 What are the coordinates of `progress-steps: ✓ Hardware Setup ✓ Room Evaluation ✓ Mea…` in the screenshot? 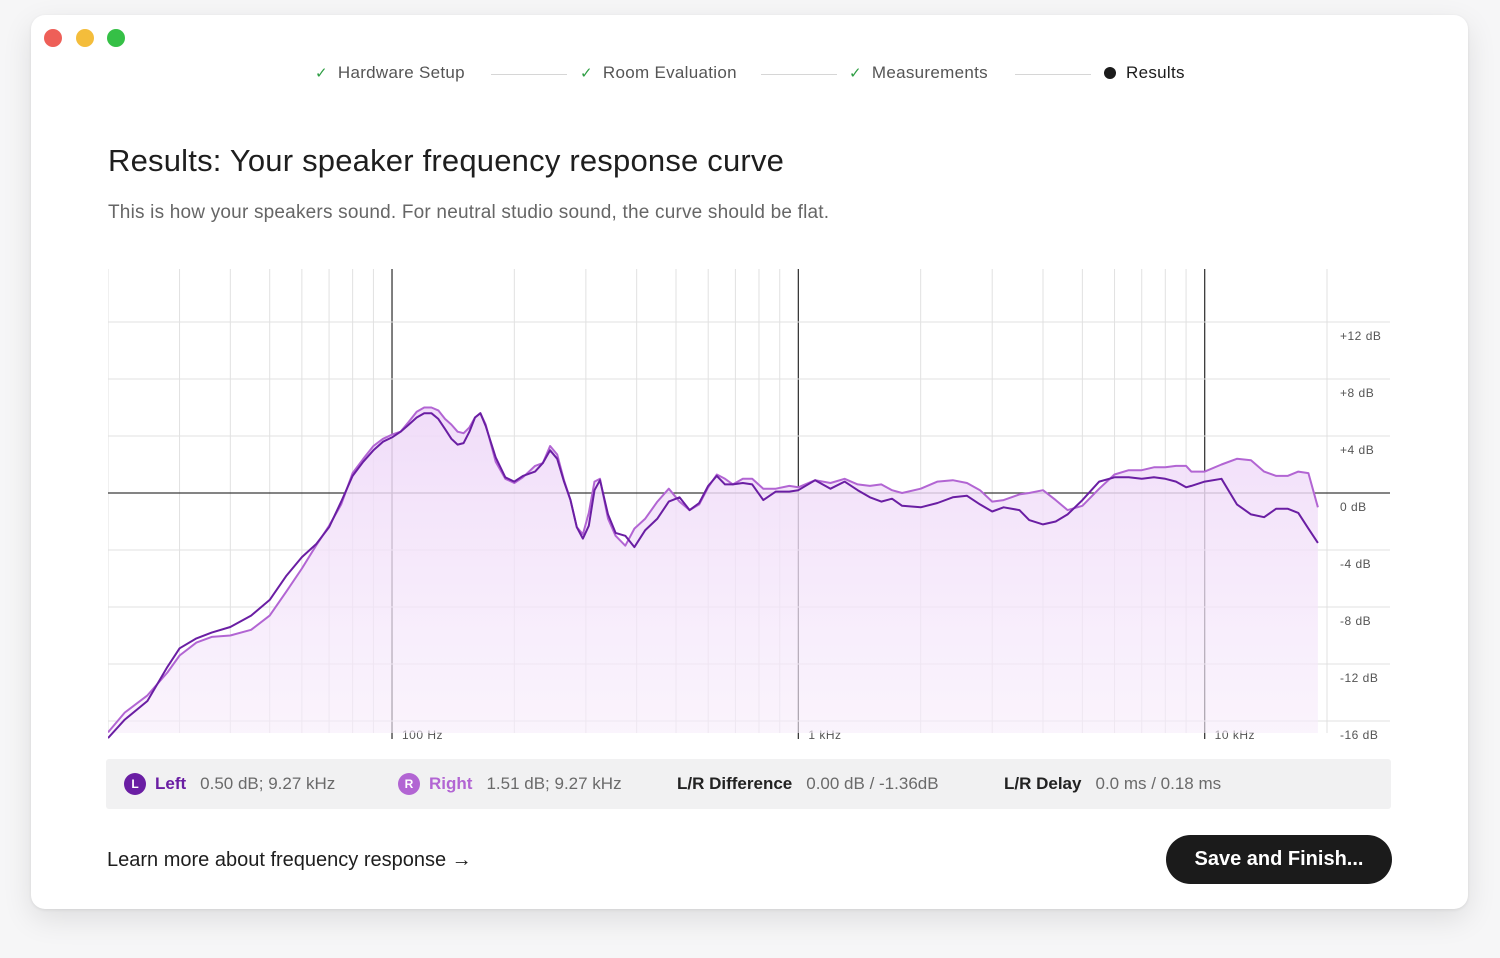 It's located at (749, 75).